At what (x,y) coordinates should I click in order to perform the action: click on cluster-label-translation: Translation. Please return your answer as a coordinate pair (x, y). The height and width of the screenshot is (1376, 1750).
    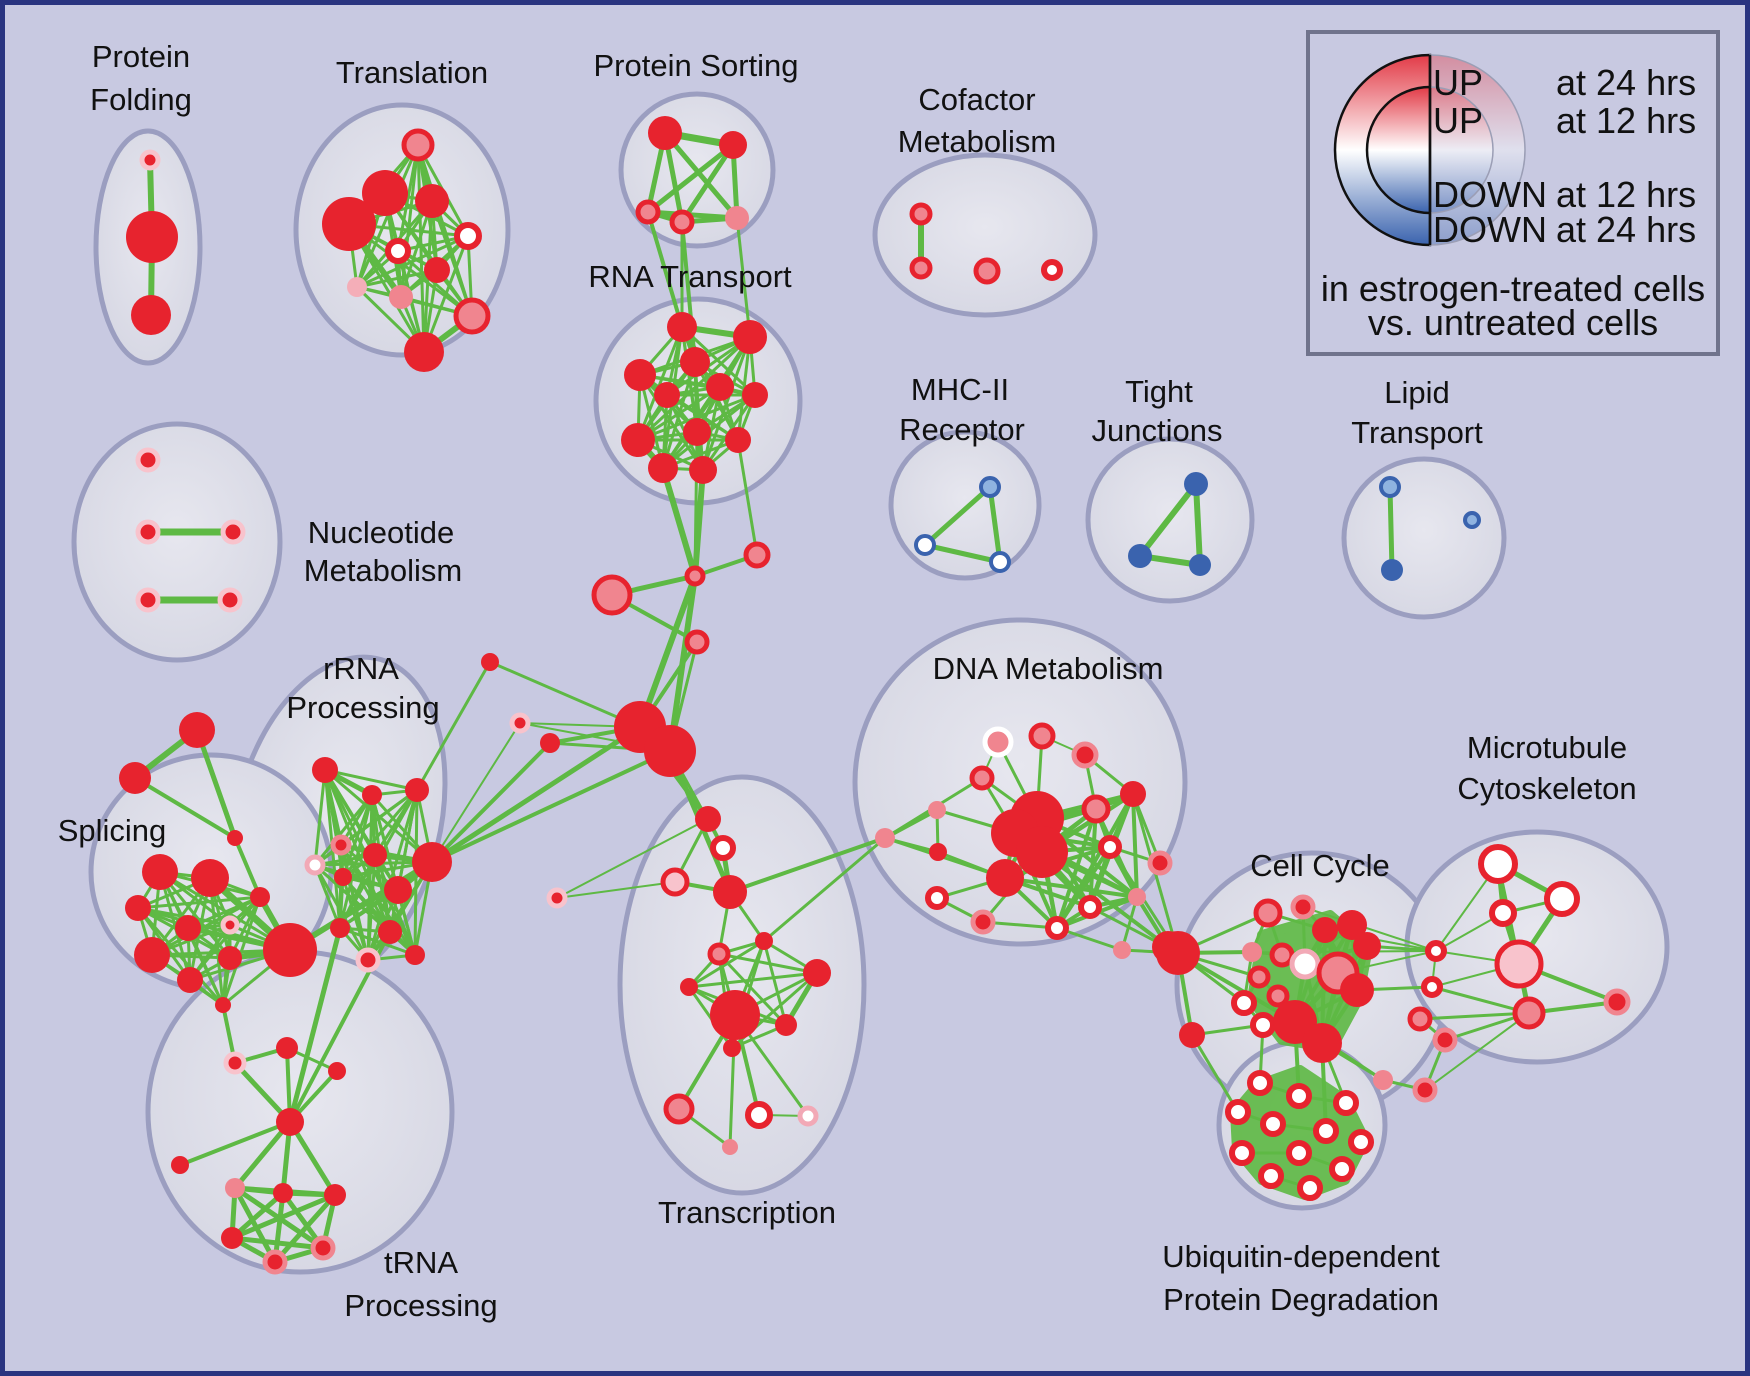
    Looking at the image, I should click on (412, 72).